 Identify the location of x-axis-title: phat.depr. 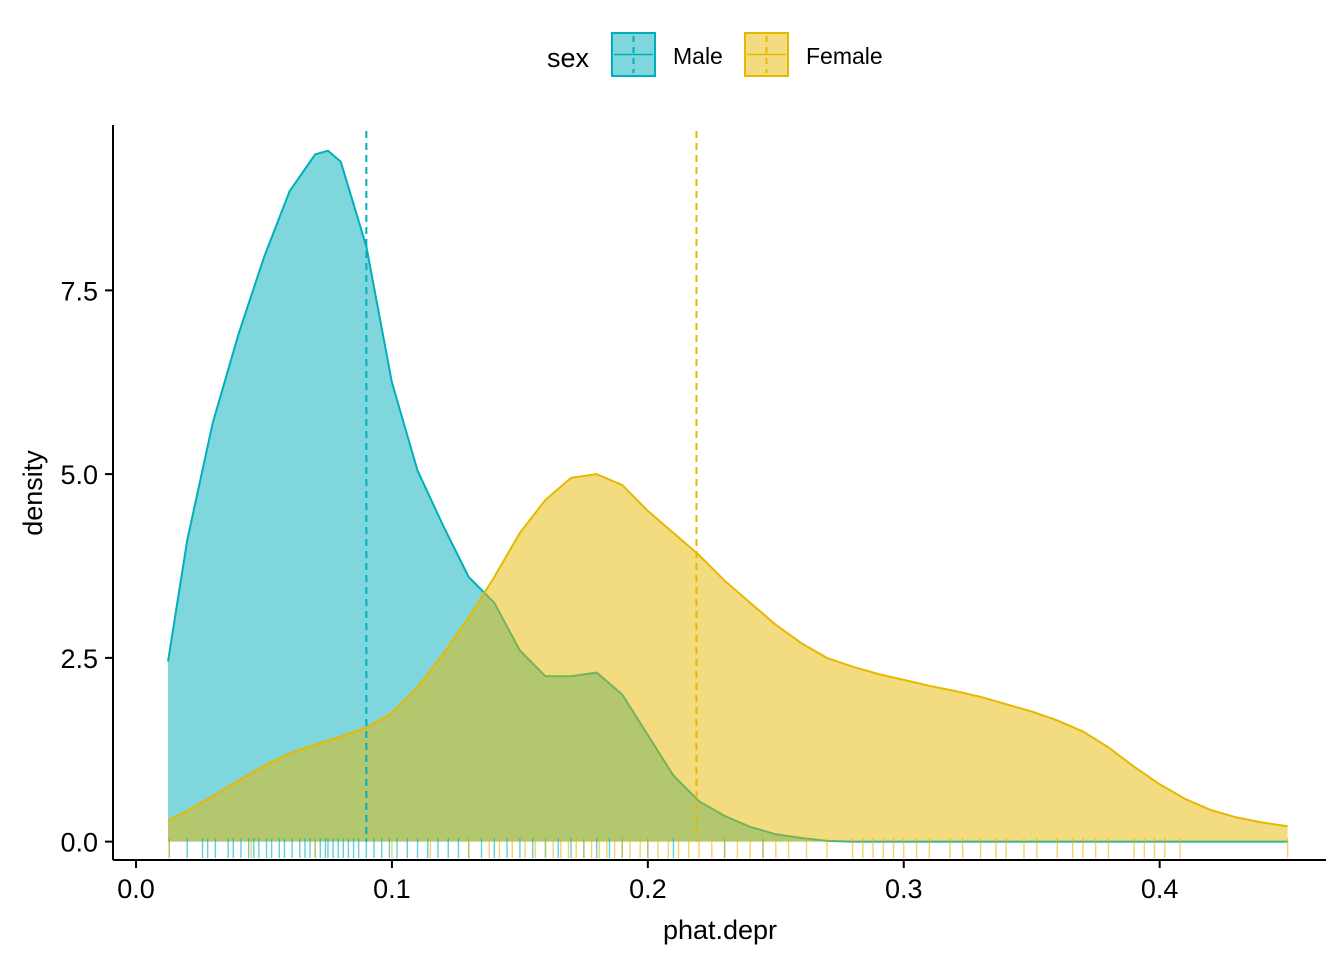
(720, 930).